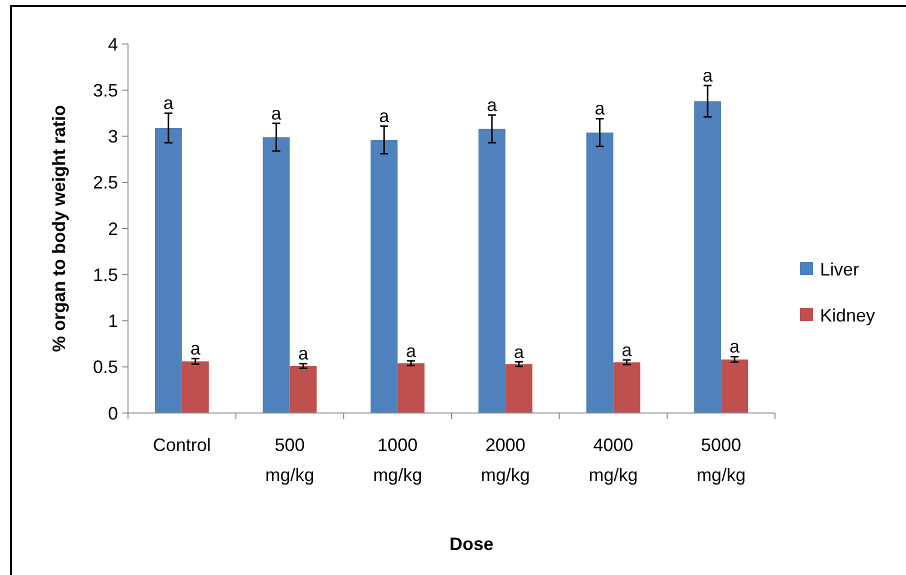 The width and height of the screenshot is (906, 575). Describe the element at coordinates (721, 460) in the screenshot. I see `x-tick-label: 5000 mg/kg` at that location.